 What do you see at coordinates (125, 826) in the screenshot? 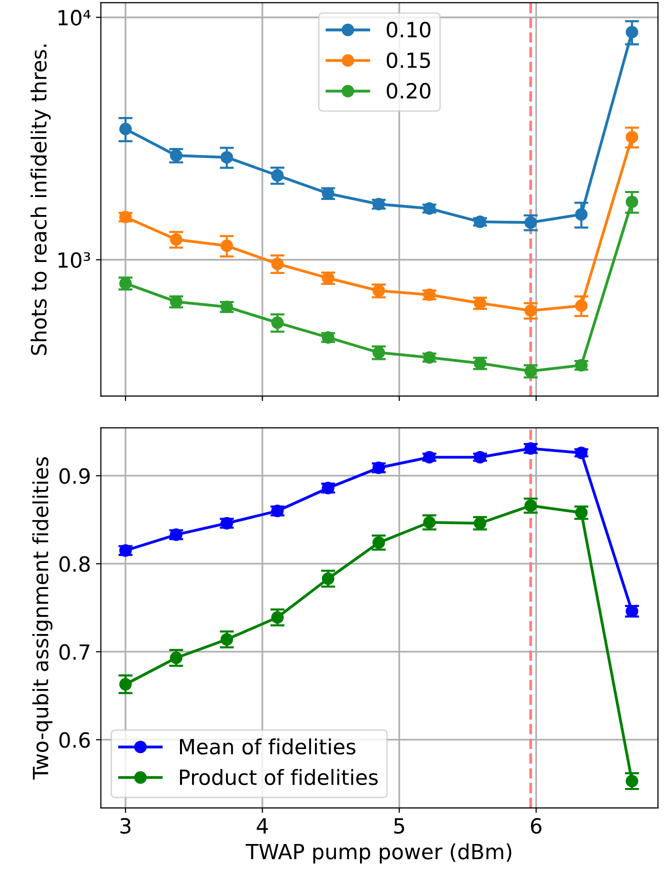
I see `x-tick-label: 3` at bounding box center [125, 826].